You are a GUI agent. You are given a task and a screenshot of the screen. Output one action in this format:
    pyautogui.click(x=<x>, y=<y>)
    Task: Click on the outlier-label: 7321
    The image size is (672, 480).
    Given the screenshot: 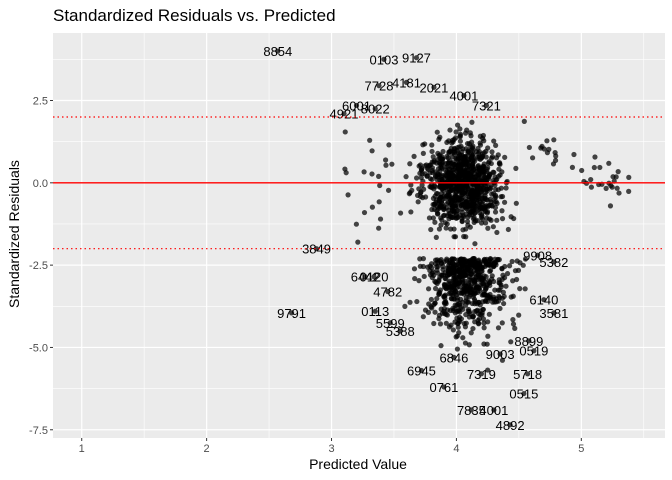 What is the action you would take?
    pyautogui.click(x=486, y=105)
    